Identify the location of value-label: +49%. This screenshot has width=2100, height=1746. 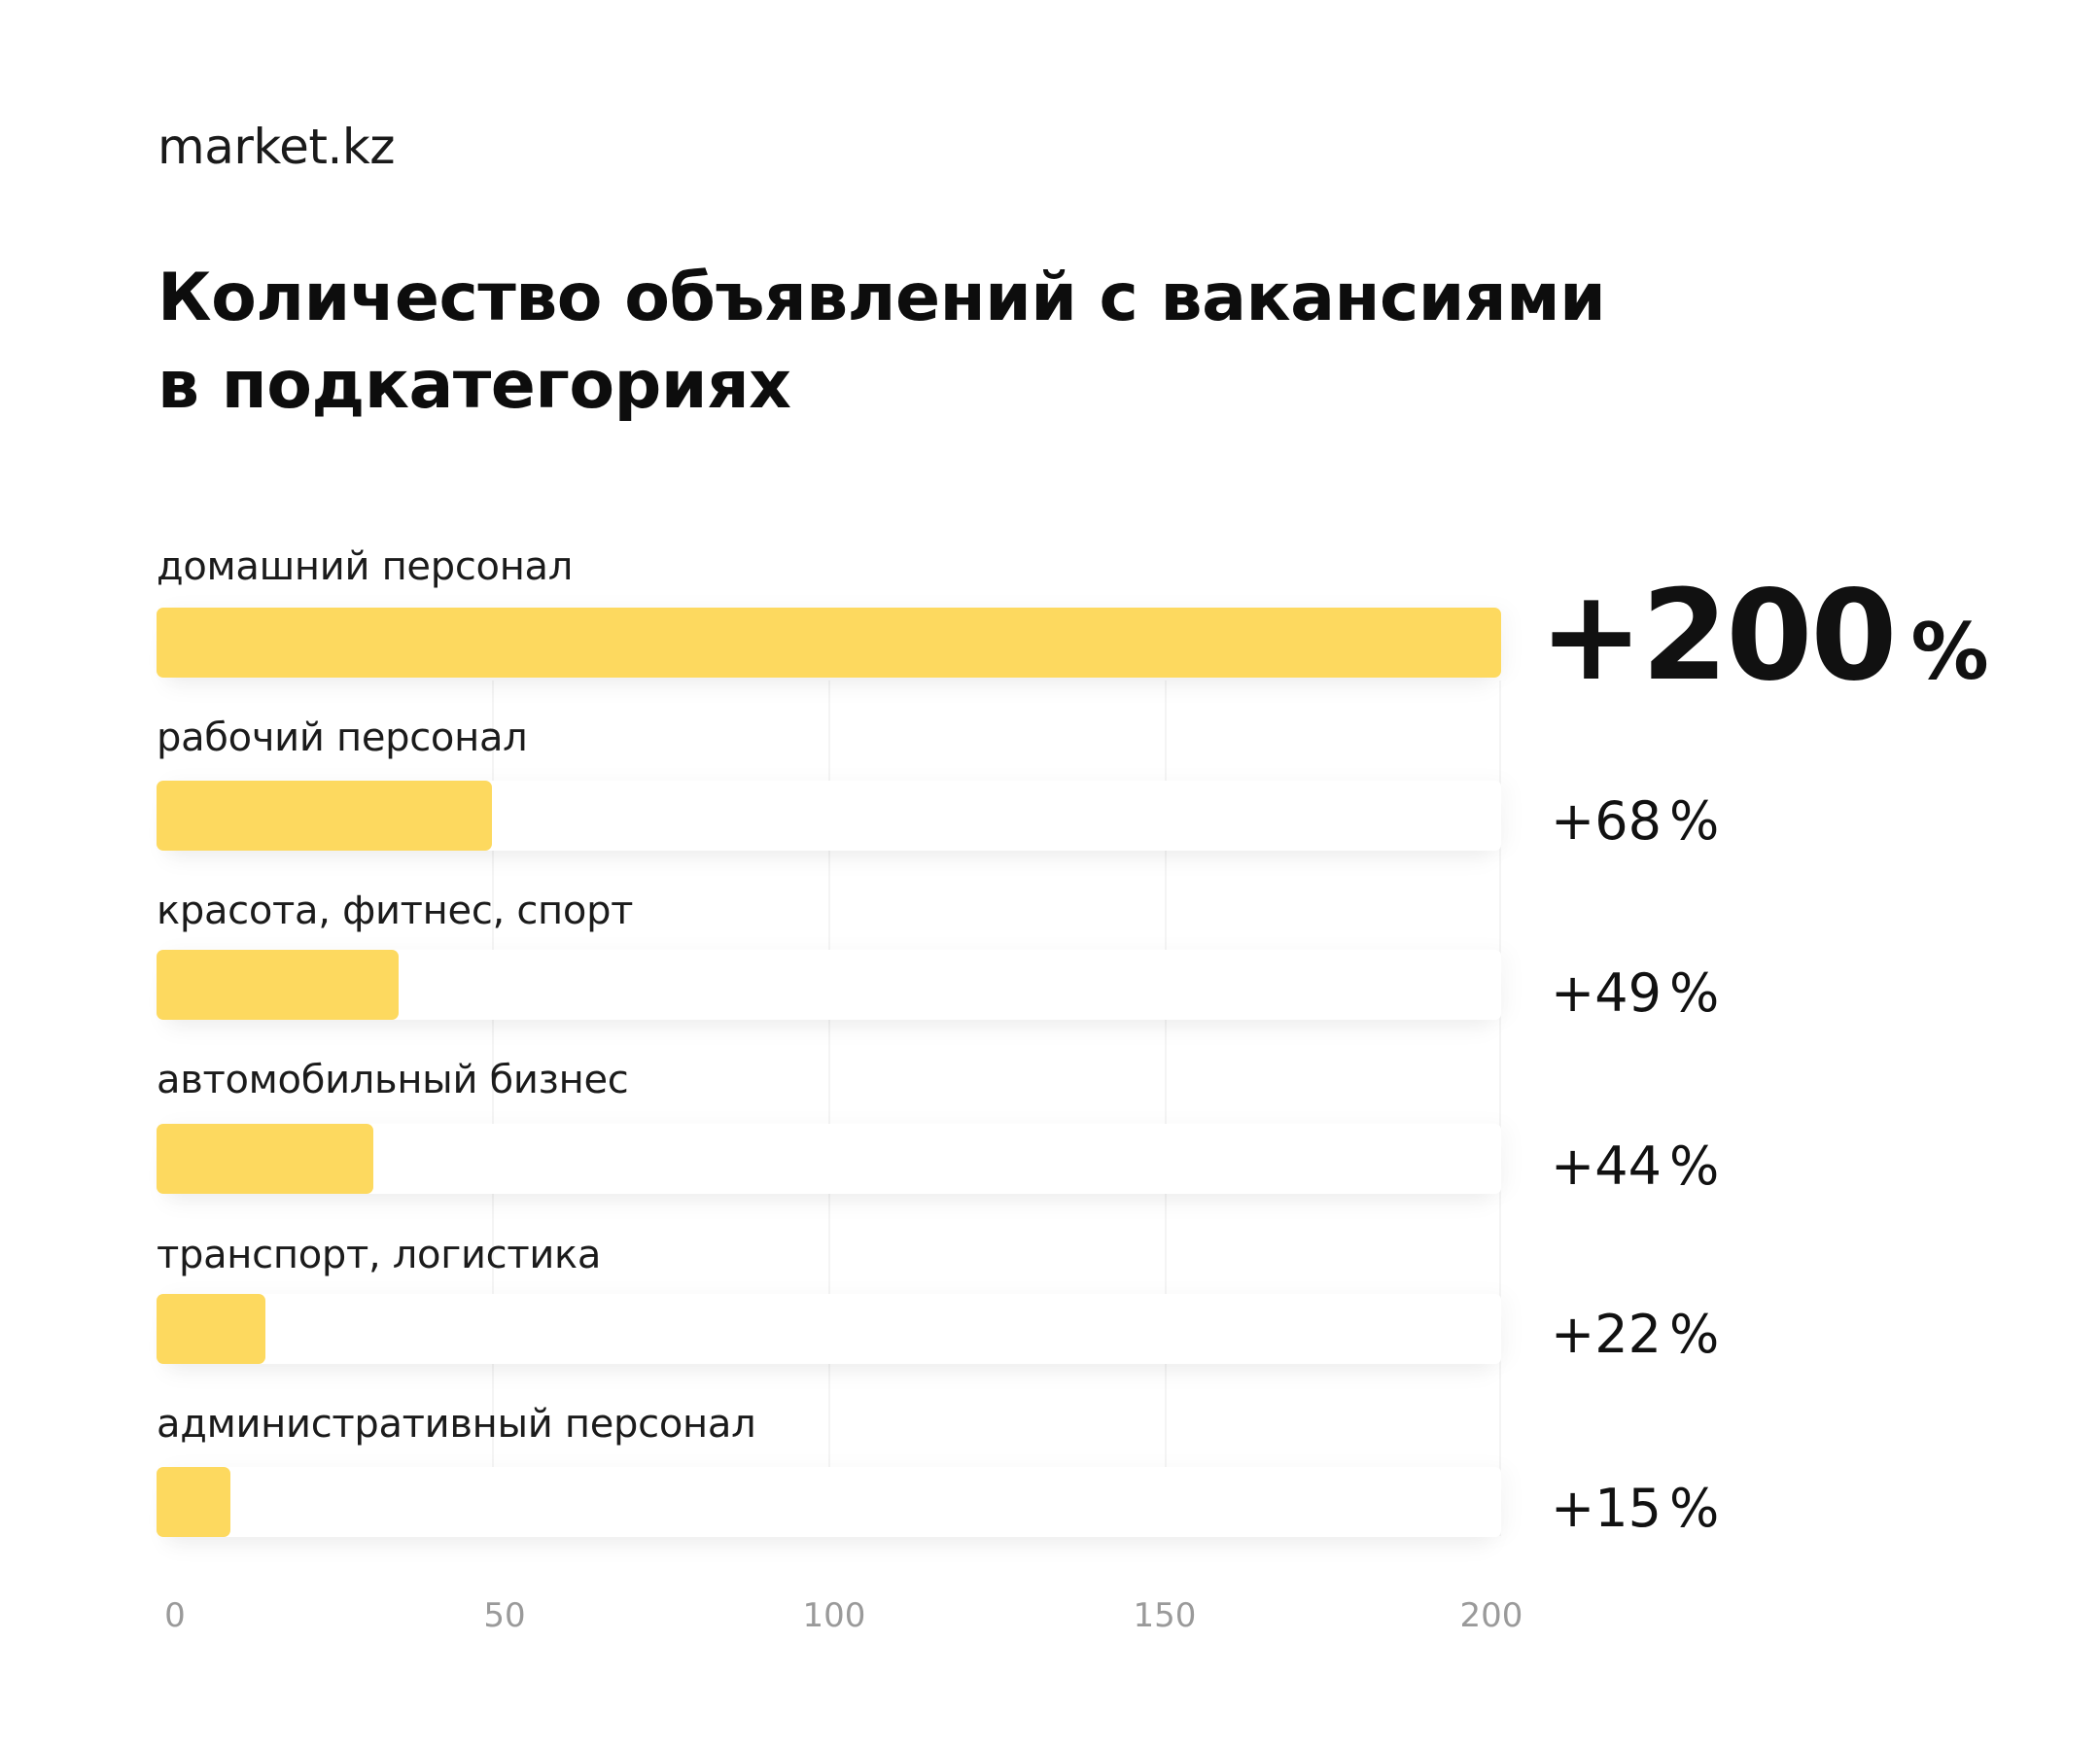
(1635, 993).